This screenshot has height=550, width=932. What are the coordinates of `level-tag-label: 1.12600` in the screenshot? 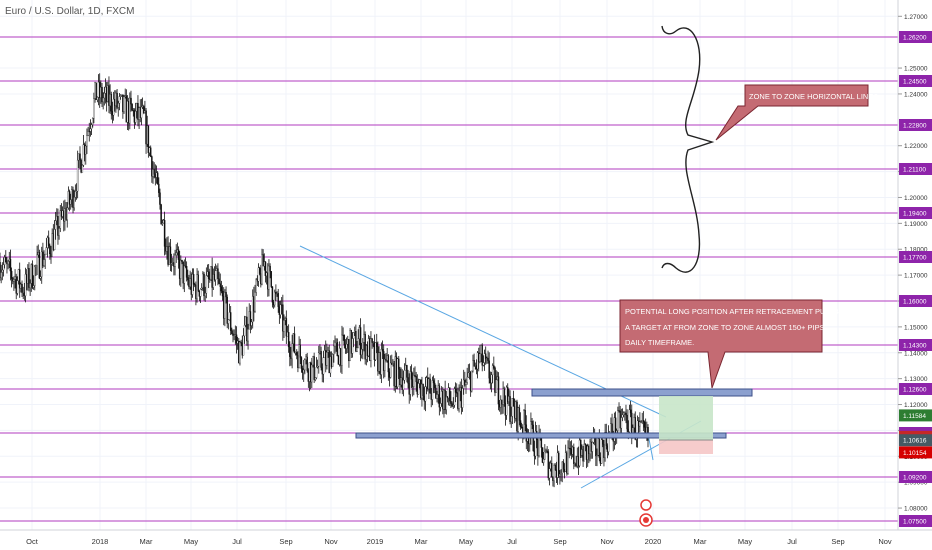 It's located at (915, 390).